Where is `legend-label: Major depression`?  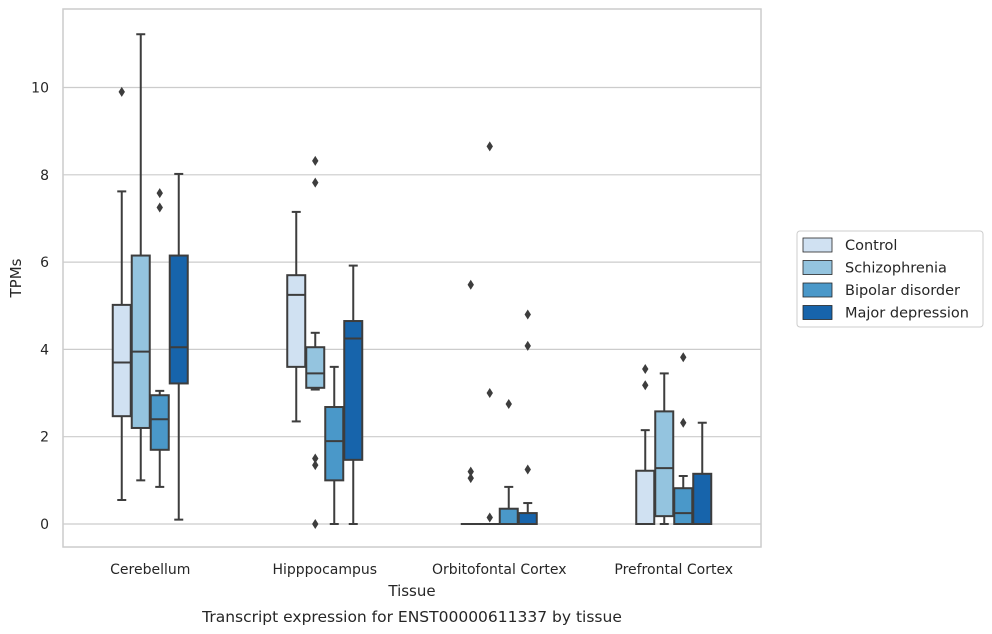
legend-label: Major depression is located at coordinates (907, 314).